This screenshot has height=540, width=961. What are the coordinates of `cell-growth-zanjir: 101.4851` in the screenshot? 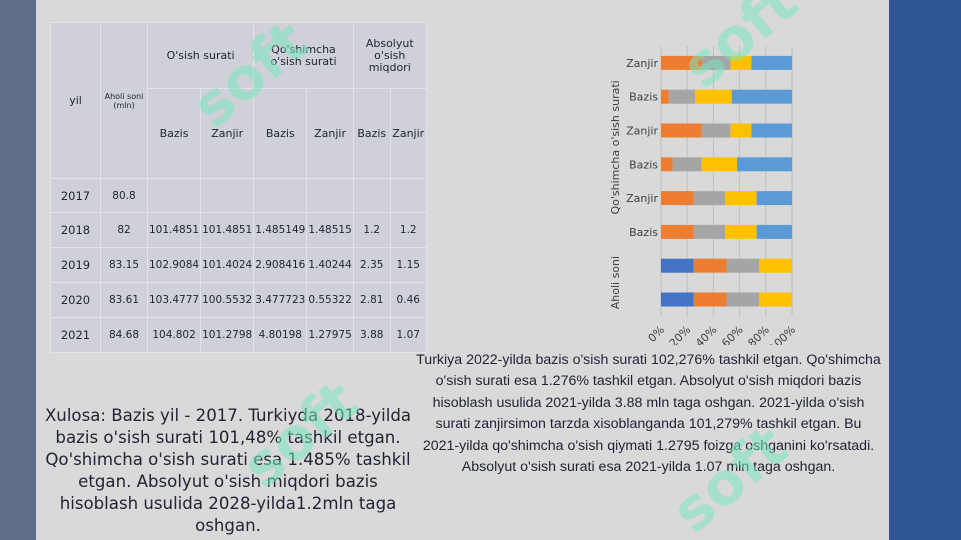 It's located at (227, 230).